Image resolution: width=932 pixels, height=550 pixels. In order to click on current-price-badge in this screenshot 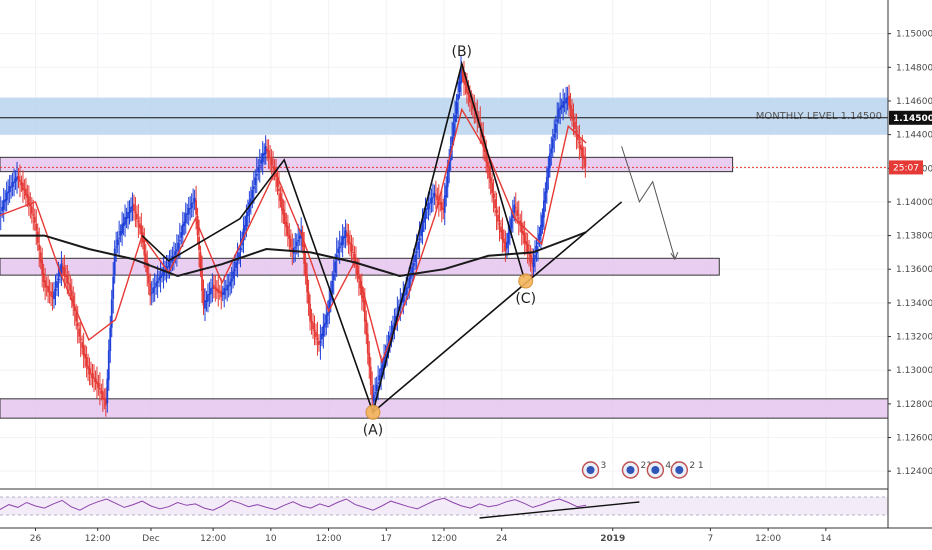, I will do `click(910, 117)`.